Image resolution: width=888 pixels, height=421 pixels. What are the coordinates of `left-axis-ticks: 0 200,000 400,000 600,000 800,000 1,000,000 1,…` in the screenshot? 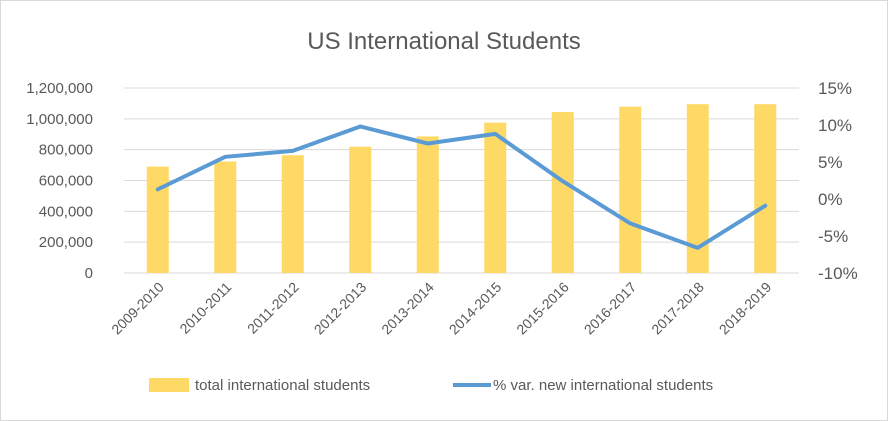 It's located at (59, 181).